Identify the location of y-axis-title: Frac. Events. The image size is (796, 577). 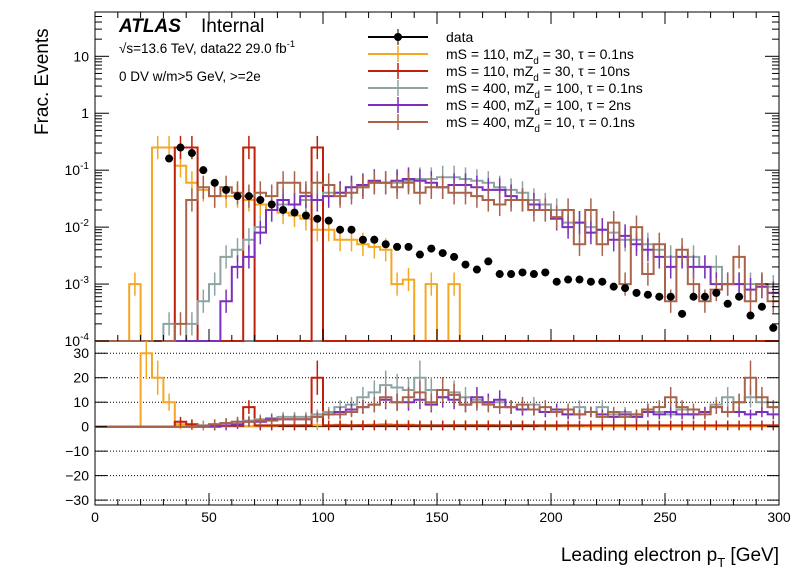
(42, 81).